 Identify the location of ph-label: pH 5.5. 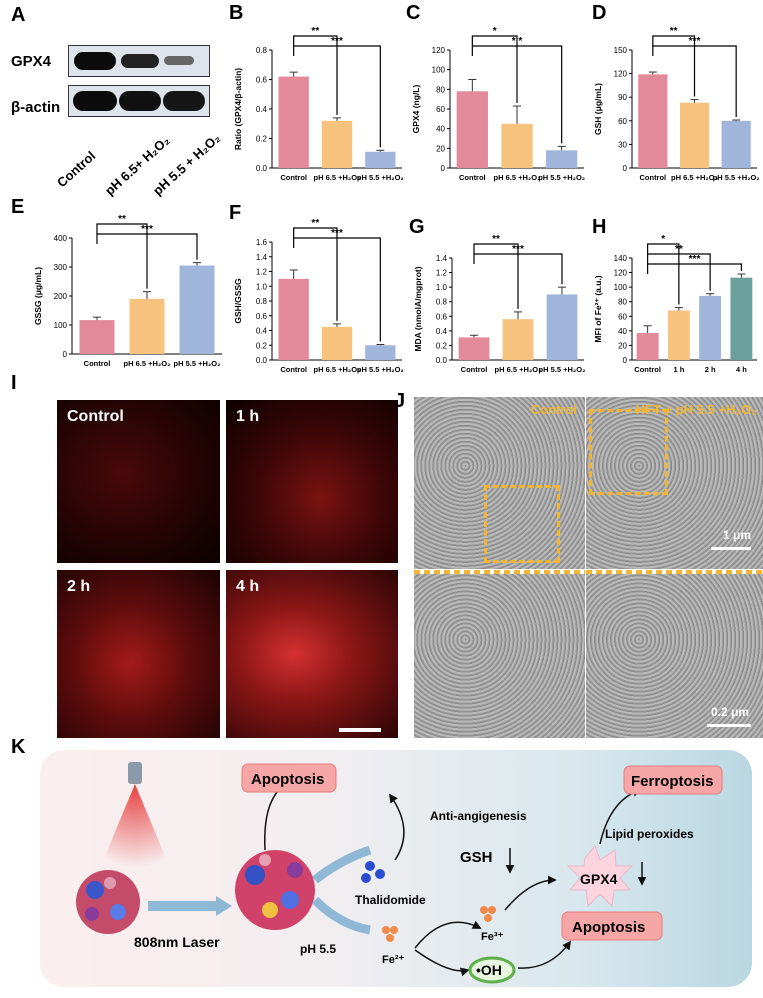
(318, 949).